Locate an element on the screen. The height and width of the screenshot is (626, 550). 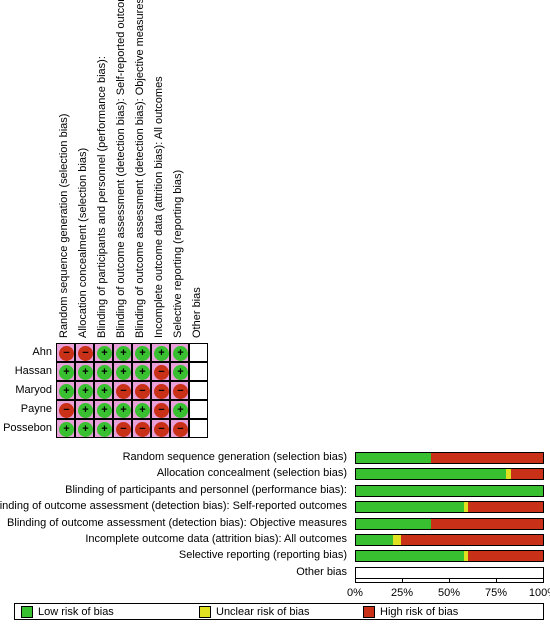
x-axis: 0% 25% 50% 75% 100% is located at coordinates (448, 595).